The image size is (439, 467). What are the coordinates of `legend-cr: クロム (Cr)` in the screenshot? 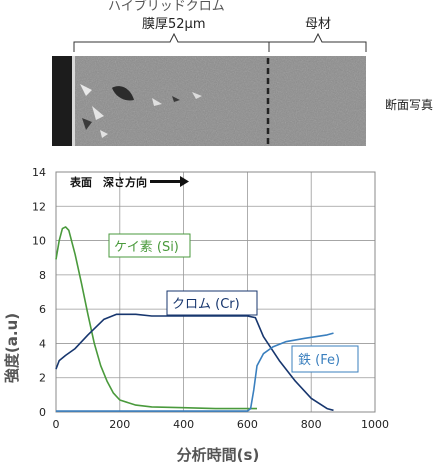 It's located at (212, 303).